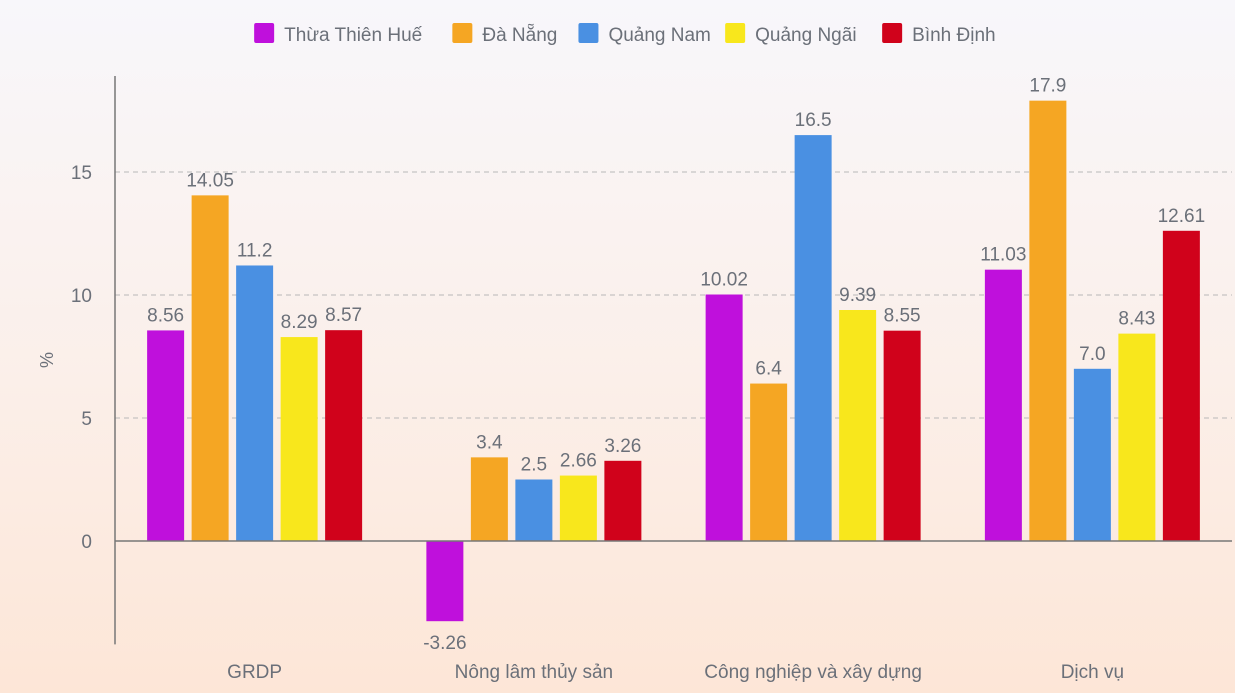  I want to click on legend-item: Quảng Nam, so click(644, 34).